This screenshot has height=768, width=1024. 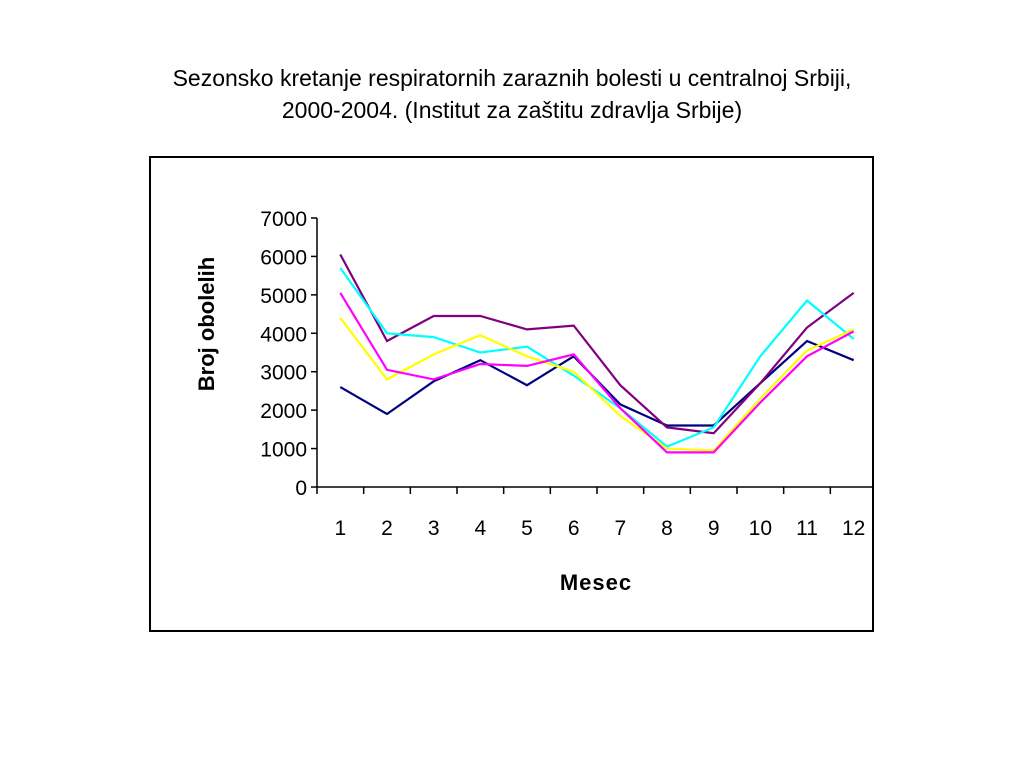 I want to click on y-tick-label: 0, so click(x=301, y=488).